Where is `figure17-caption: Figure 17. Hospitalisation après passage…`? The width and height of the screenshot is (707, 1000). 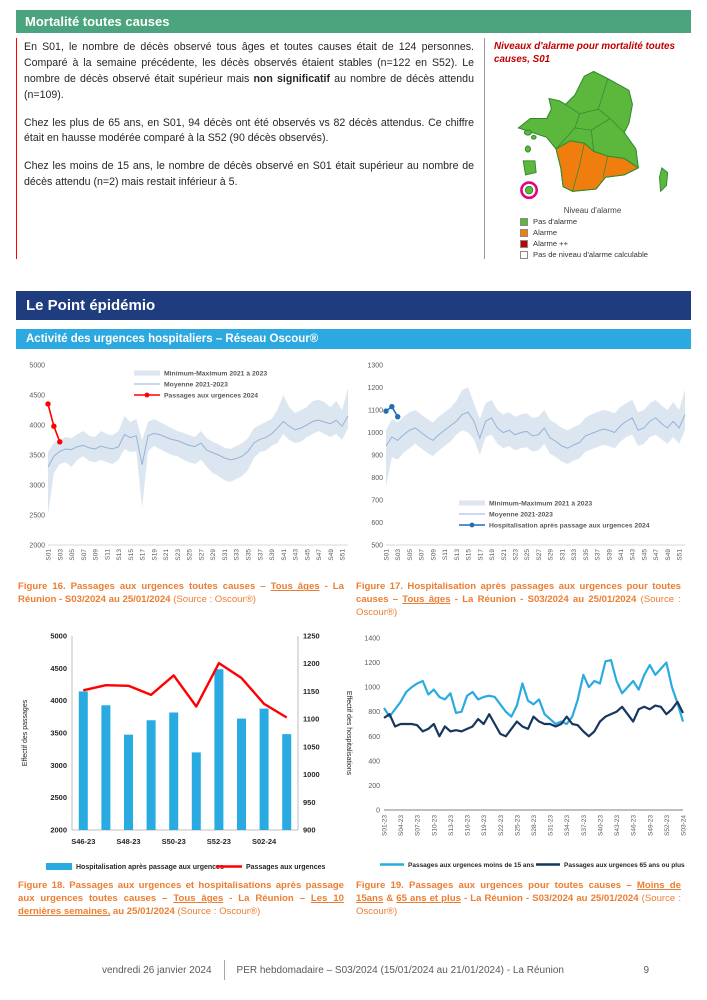 figure17-caption: Figure 17. Hospitalisation après passage… is located at coordinates (518, 600).